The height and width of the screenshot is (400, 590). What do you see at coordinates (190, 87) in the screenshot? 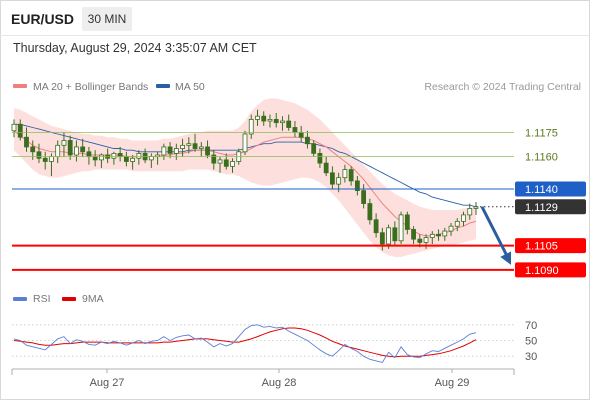
I see `ma50-legend-label: MA 50` at bounding box center [190, 87].